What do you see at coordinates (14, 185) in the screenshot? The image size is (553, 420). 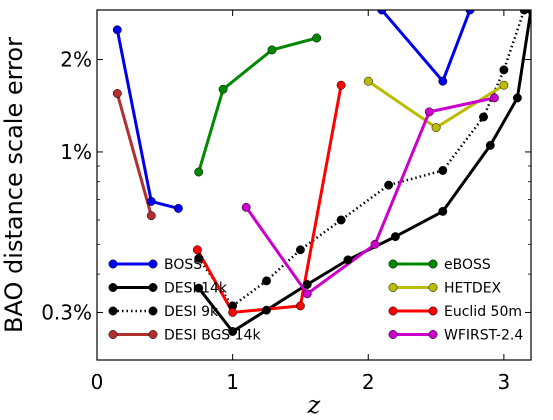 I see `y-axis-title: BAO distance scale error` at bounding box center [14, 185].